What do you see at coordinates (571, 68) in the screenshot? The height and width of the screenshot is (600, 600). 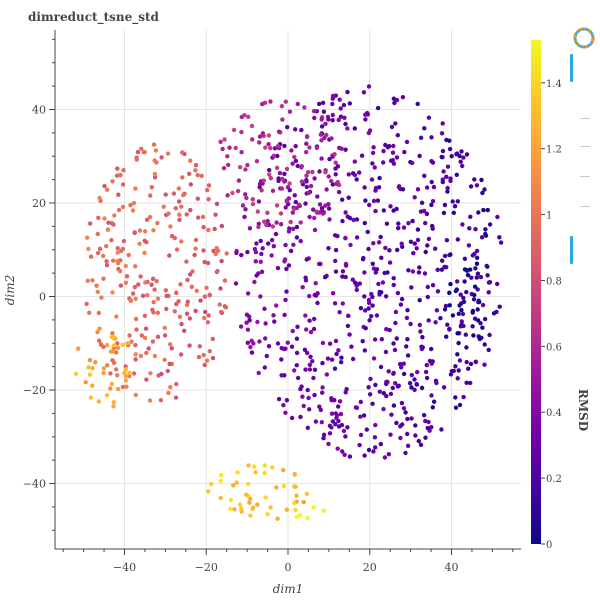 I see `pan-tool-icon` at bounding box center [571, 68].